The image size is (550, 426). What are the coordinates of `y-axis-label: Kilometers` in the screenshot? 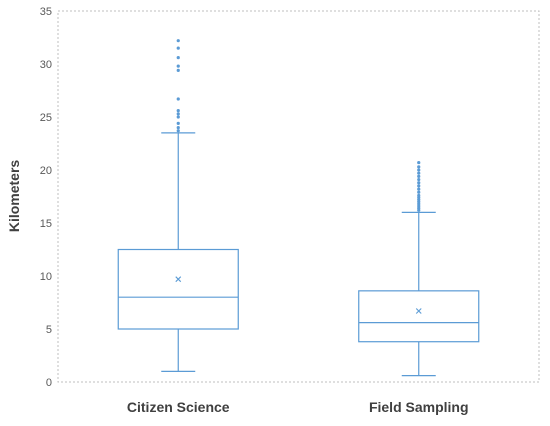 It's located at (14, 196).